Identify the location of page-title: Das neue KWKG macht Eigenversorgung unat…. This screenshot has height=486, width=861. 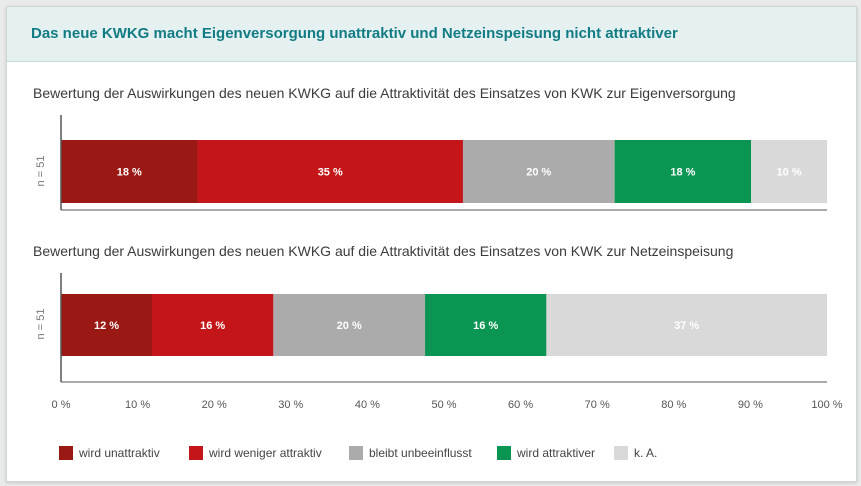
(354, 33).